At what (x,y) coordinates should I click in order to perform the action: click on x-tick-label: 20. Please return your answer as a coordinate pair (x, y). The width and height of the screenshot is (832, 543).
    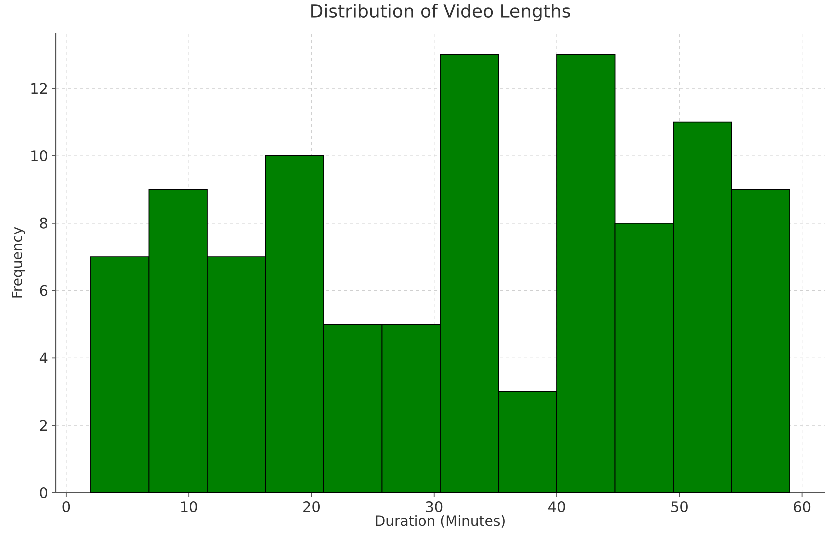
    Looking at the image, I should click on (312, 507).